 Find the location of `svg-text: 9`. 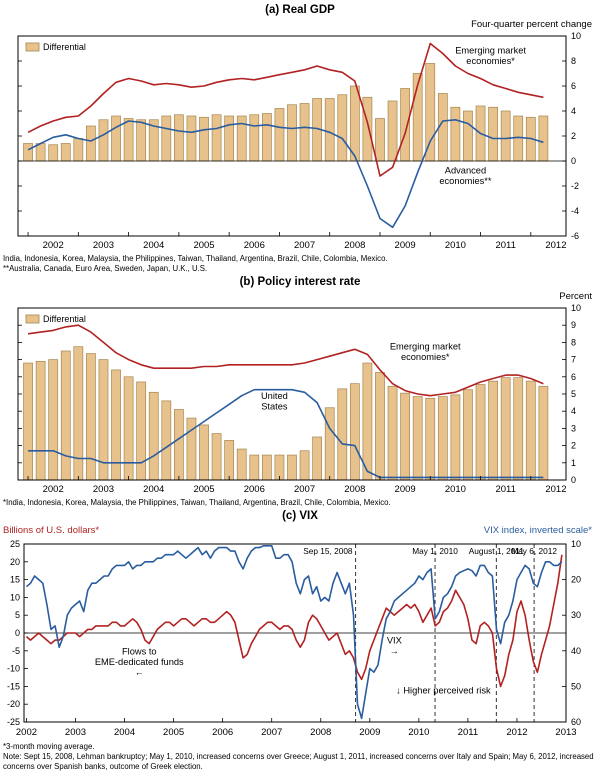

svg-text: 9 is located at coordinates (573, 325).